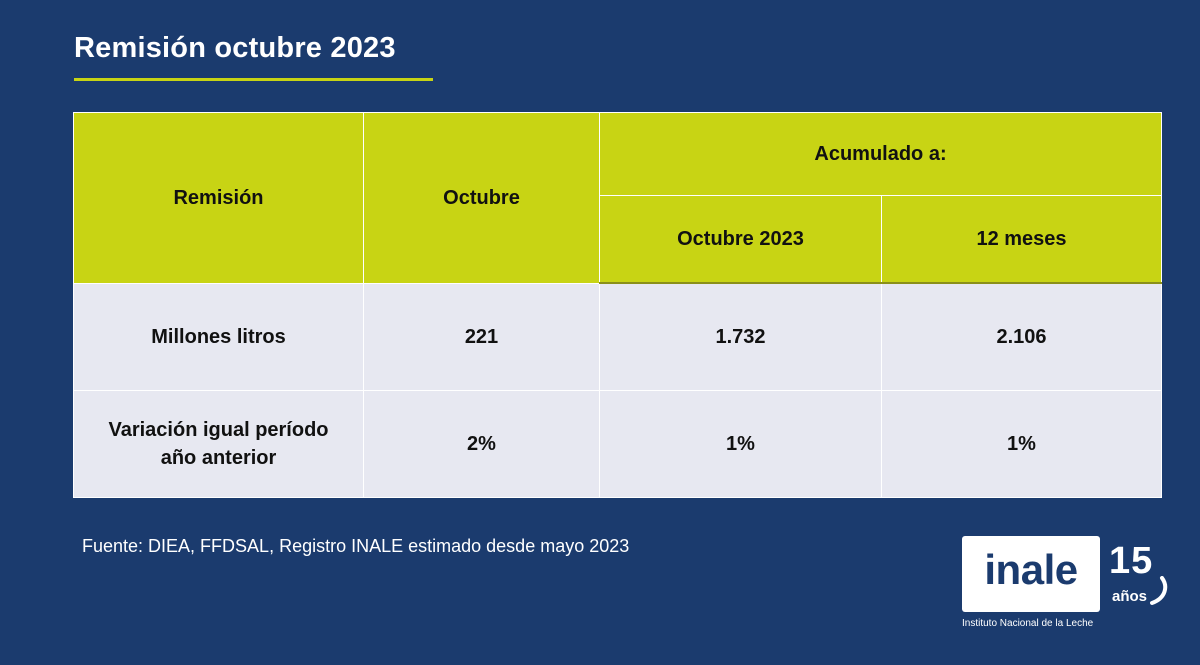  Describe the element at coordinates (1130, 596) in the screenshot. I see `logo-anniversary-years: años` at that location.